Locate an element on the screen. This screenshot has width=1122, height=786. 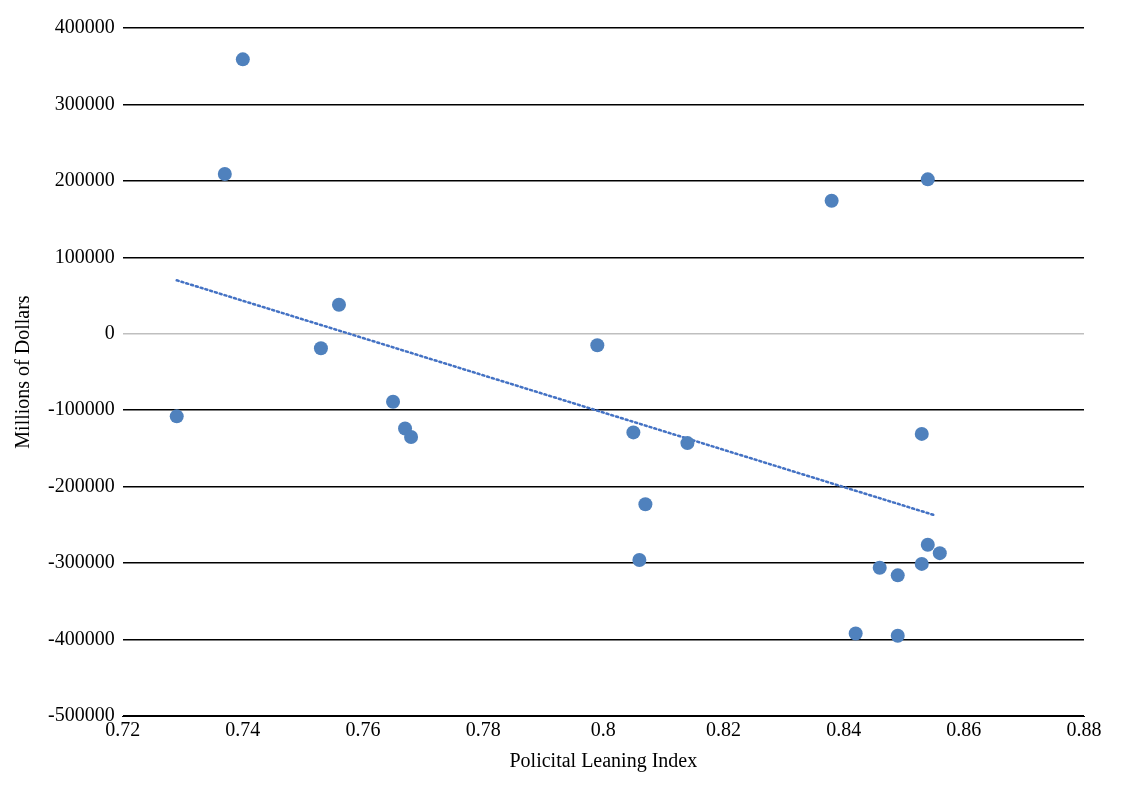
y-tick-label: -100000 is located at coordinates (81, 408).